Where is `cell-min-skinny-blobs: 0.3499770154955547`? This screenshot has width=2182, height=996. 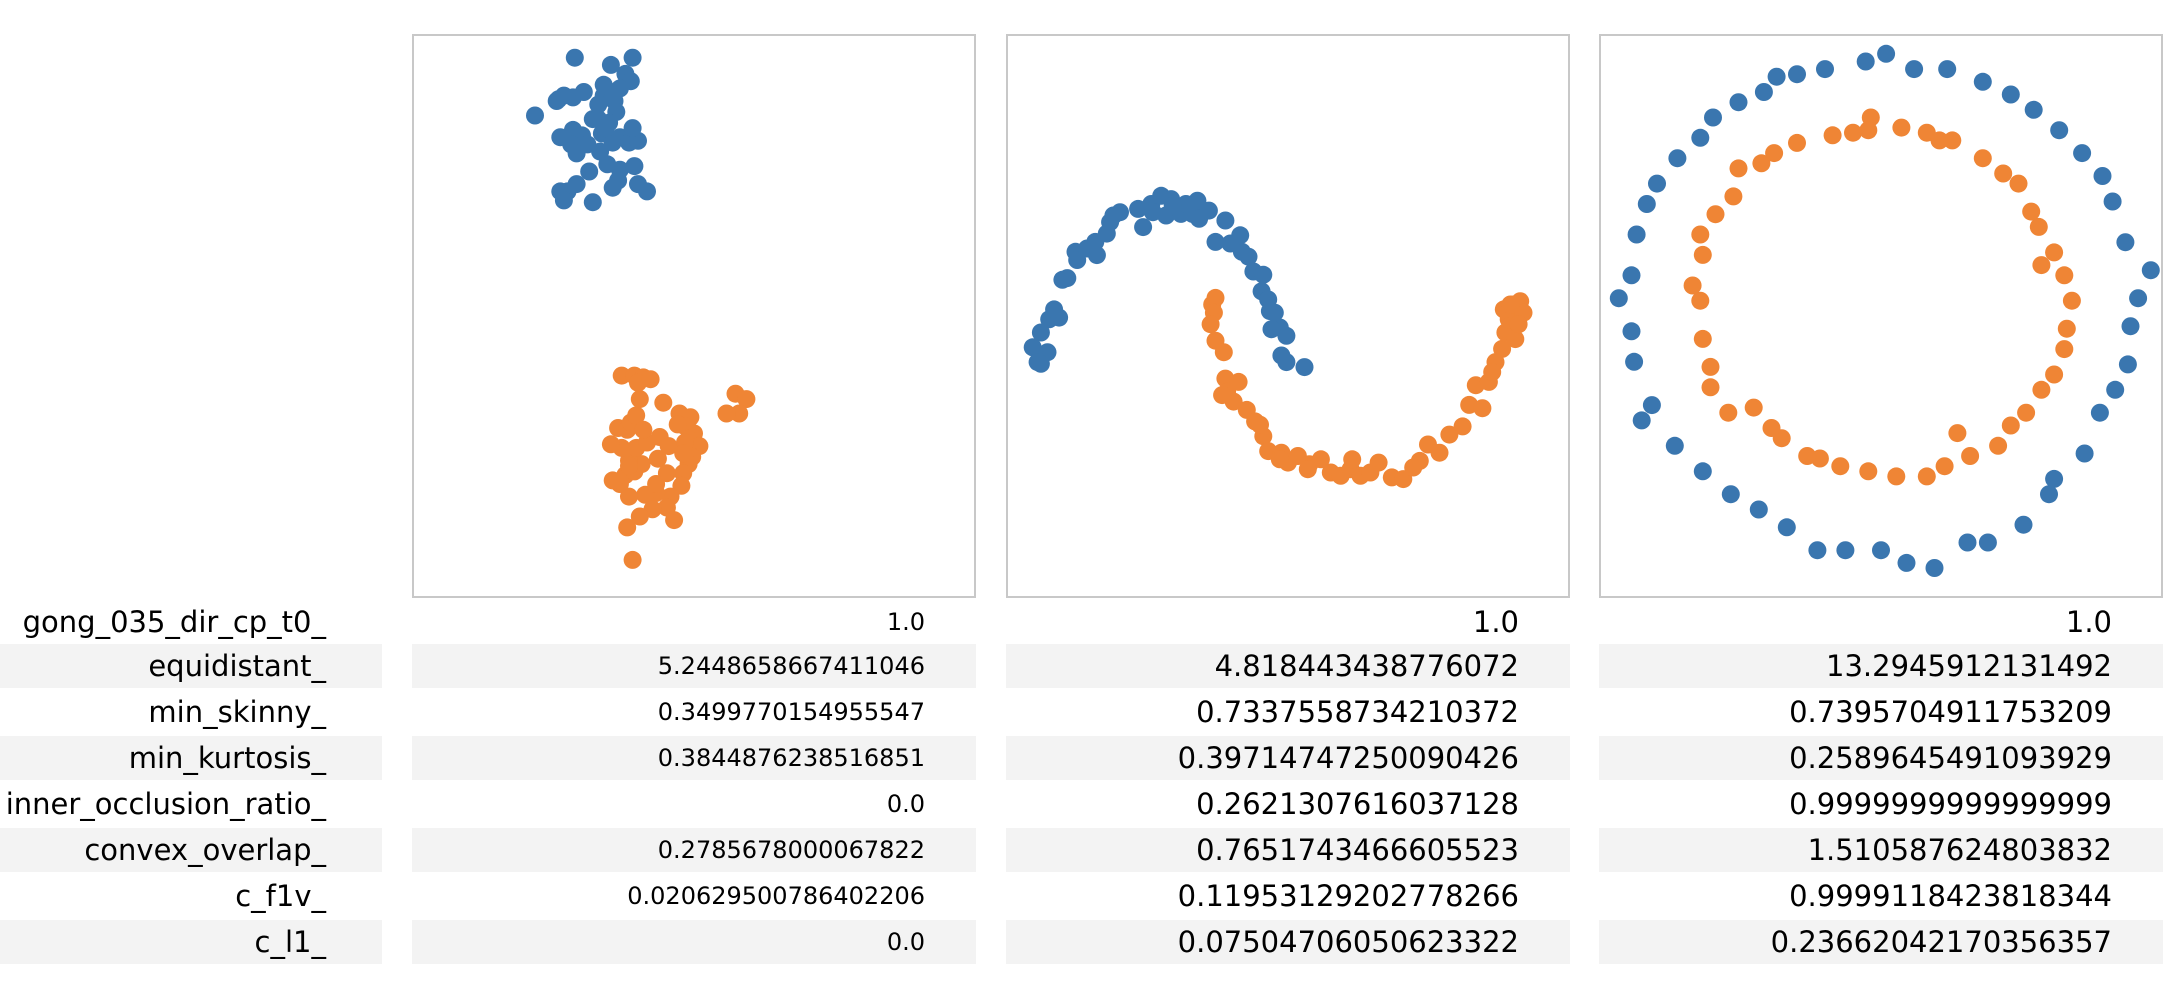 cell-min-skinny-blobs: 0.3499770154955547 is located at coordinates (791, 712).